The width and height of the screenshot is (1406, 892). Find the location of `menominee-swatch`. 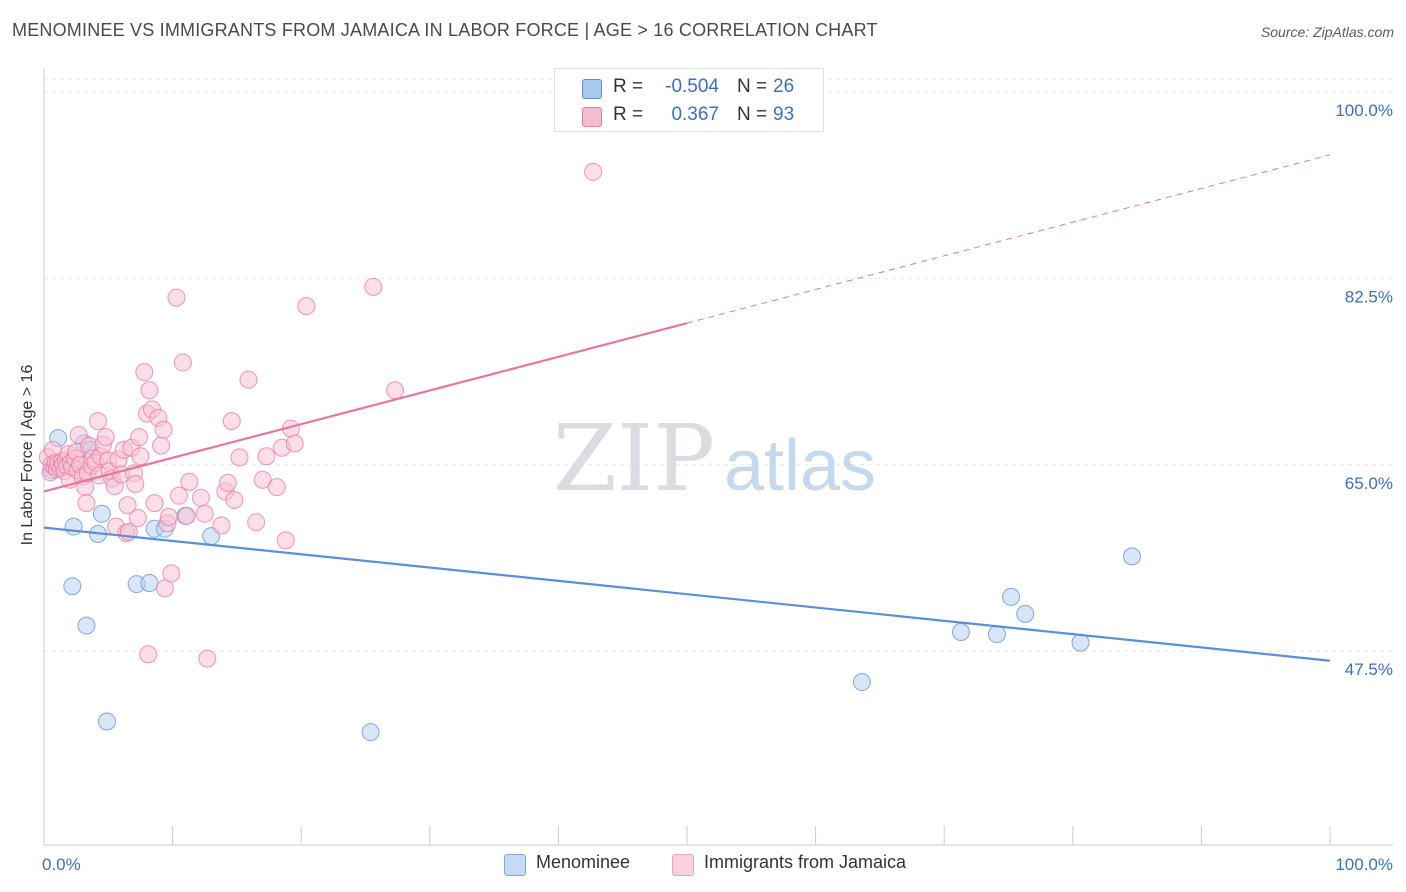

menominee-swatch is located at coordinates (592, 89).